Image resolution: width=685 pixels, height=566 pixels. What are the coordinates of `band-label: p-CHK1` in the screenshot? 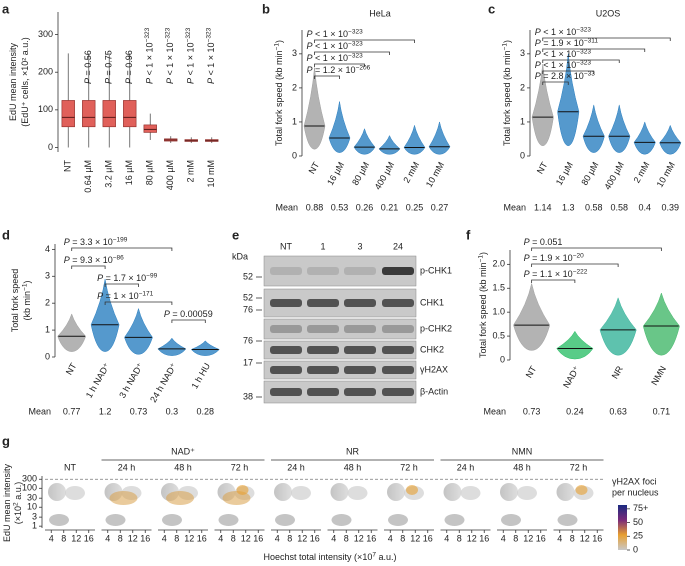 It's located at (436, 270).